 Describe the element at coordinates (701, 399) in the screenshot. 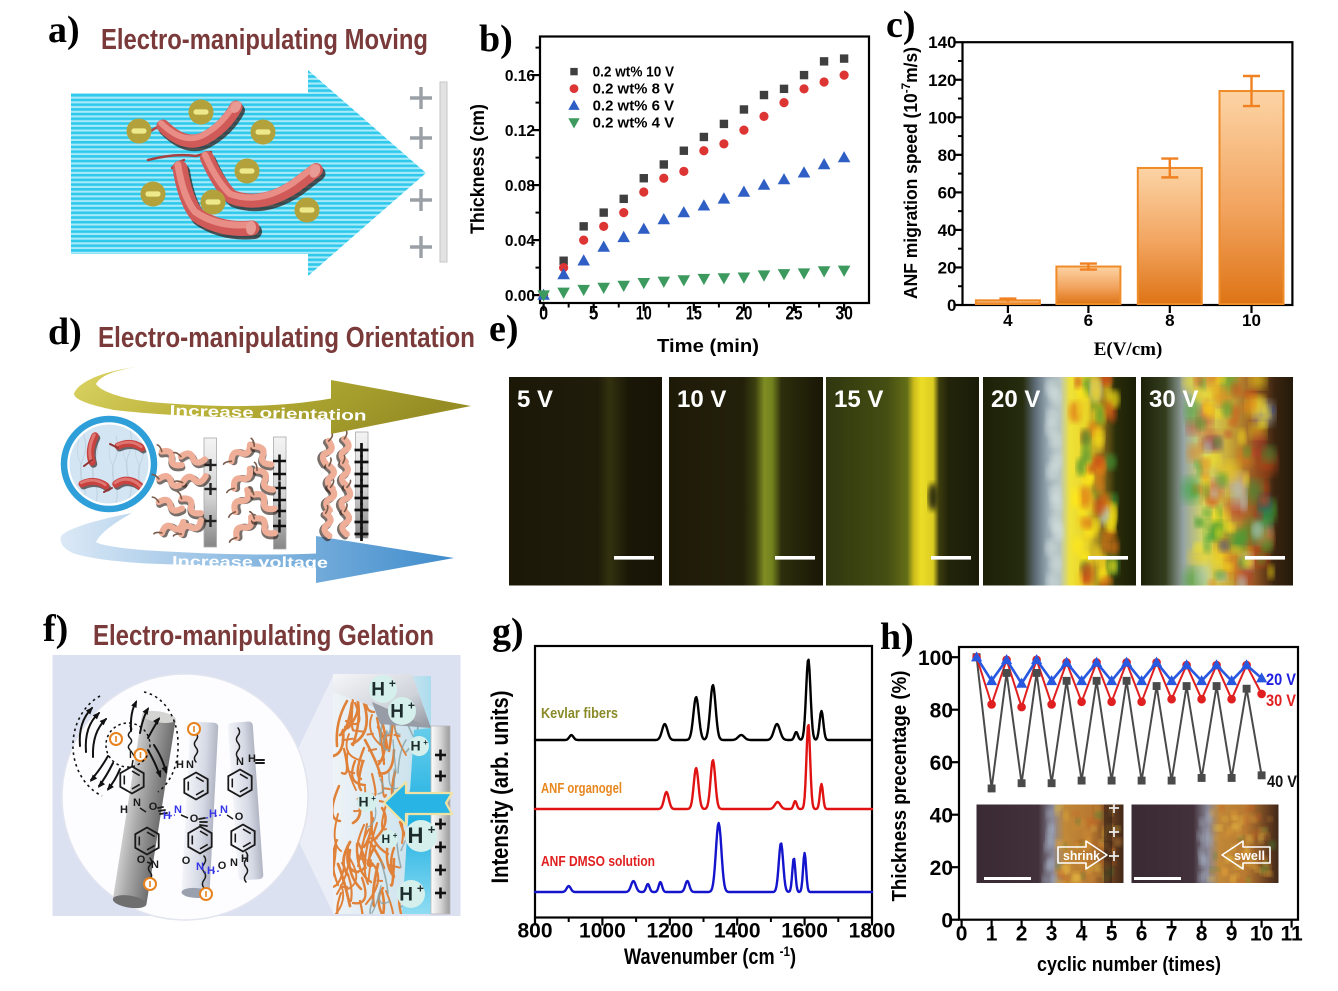

I see `svg-text: 10 V` at that location.